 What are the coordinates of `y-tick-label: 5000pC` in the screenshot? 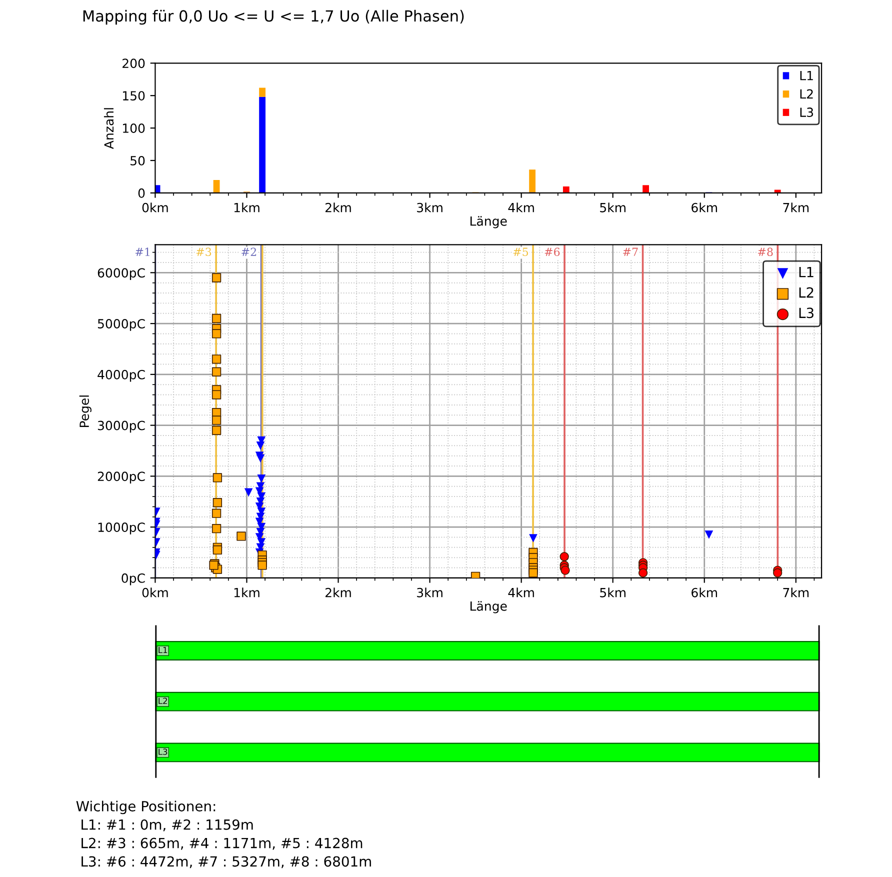 It's located at (121, 325).